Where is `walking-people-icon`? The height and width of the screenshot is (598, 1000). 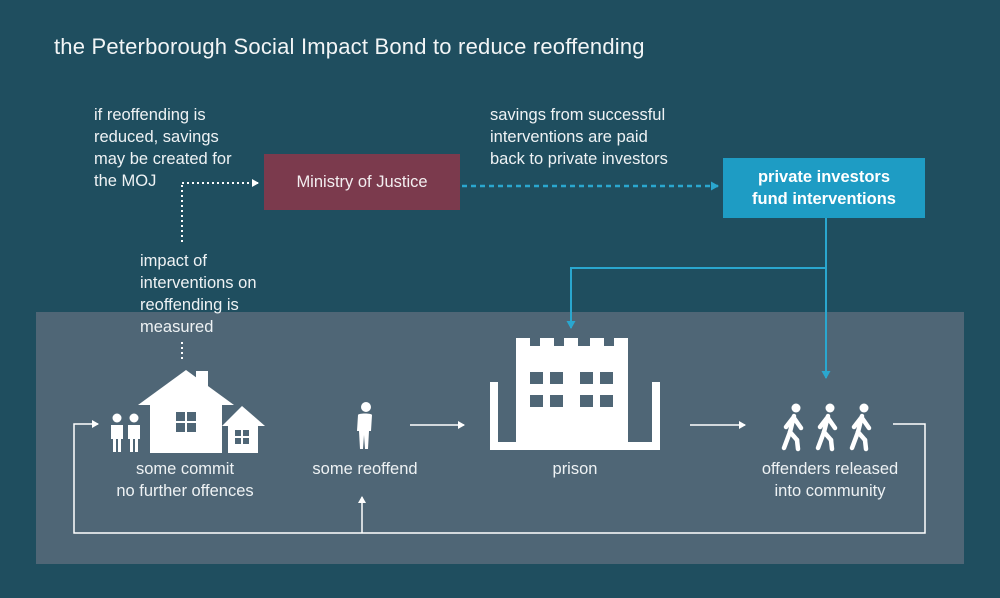 walking-people-icon is located at coordinates (826, 427).